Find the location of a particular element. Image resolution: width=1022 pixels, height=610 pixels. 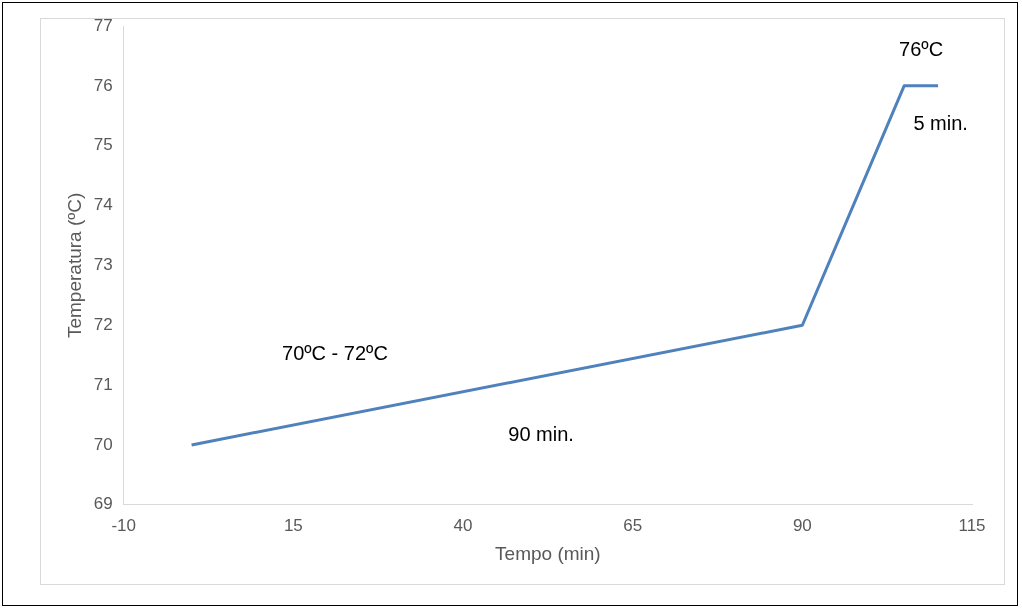

y-tick-label: 70 is located at coordinates (103, 444).